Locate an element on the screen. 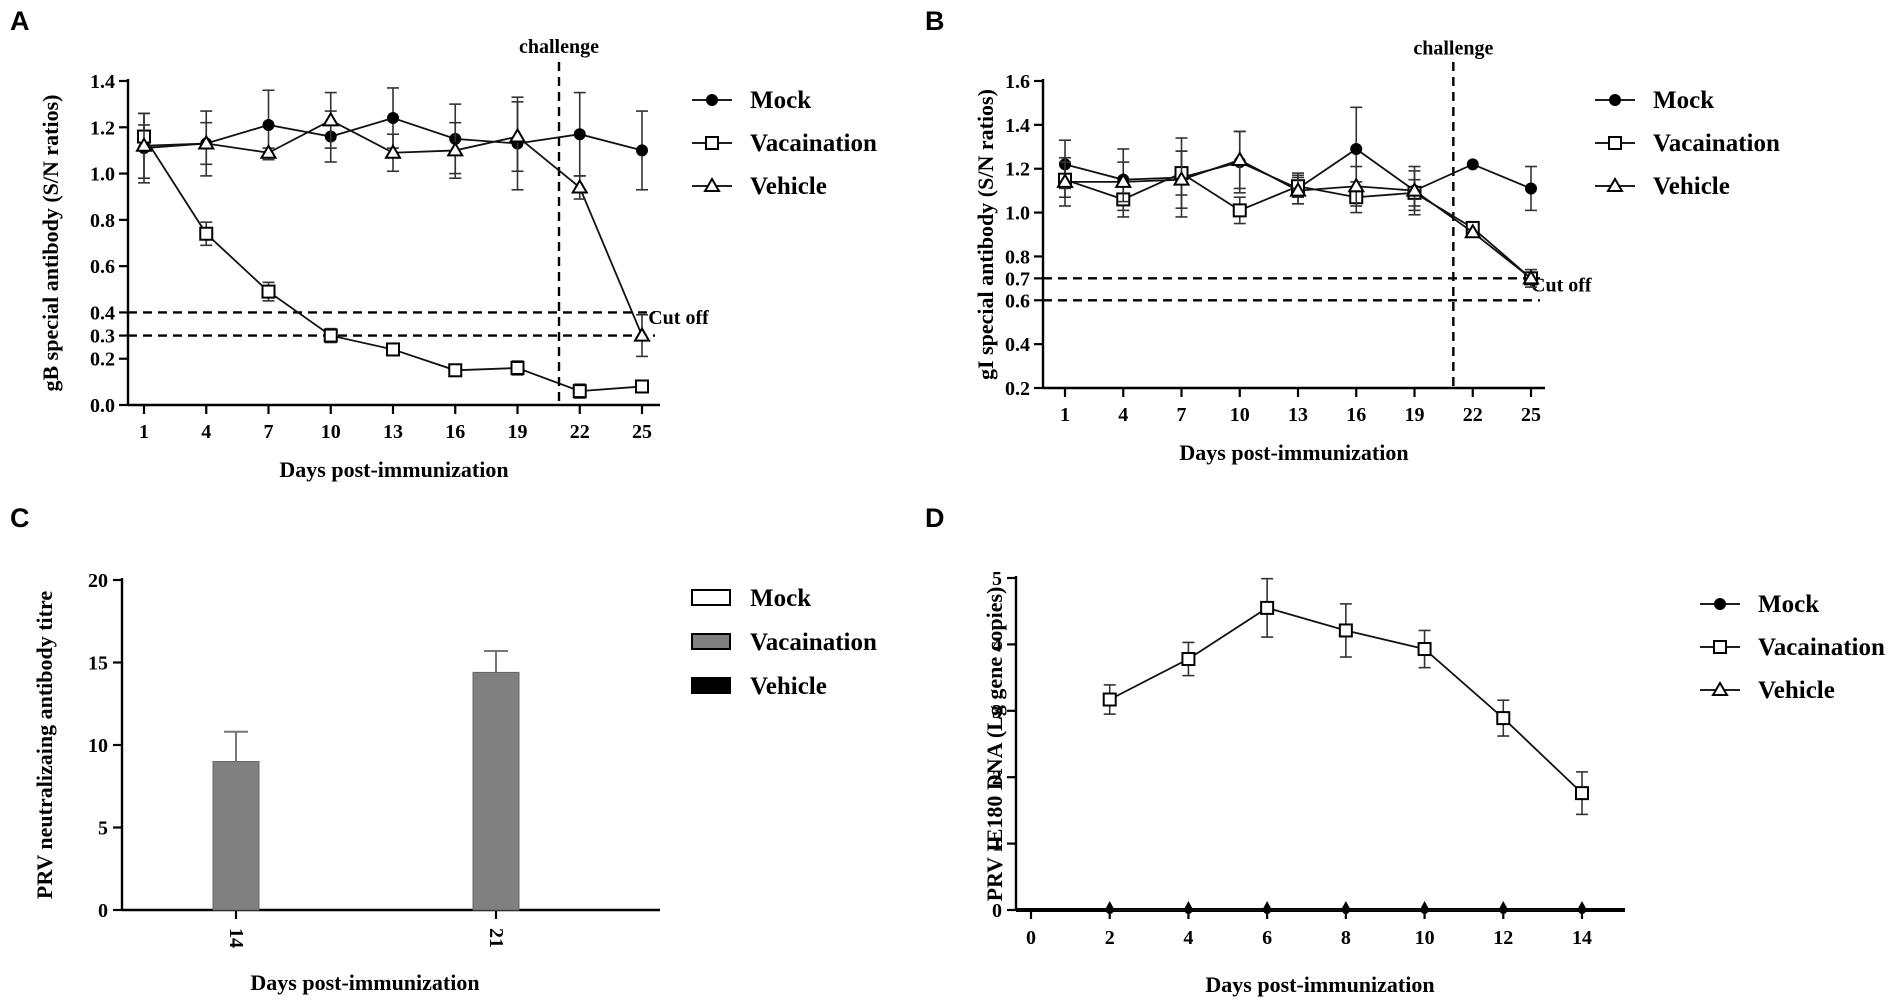 The height and width of the screenshot is (1007, 1901). x-tick-label: 2 is located at coordinates (1110, 938).